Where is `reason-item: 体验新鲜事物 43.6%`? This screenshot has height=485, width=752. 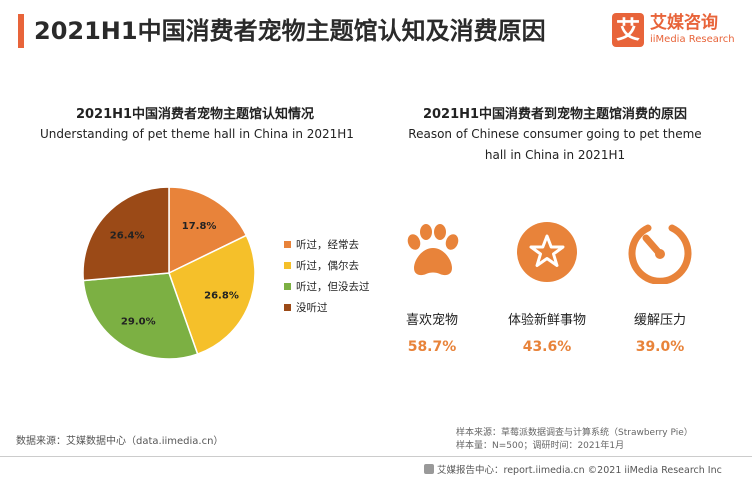 reason-item: 体验新鲜事物 43.6% is located at coordinates (547, 288).